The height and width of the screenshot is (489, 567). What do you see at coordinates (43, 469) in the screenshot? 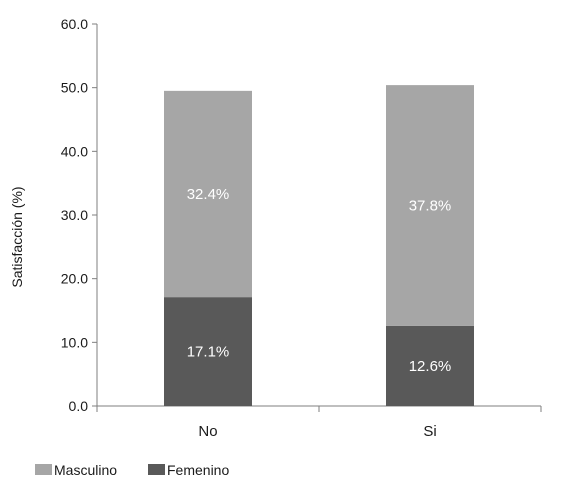
I see `legend-swatch-masculino` at bounding box center [43, 469].